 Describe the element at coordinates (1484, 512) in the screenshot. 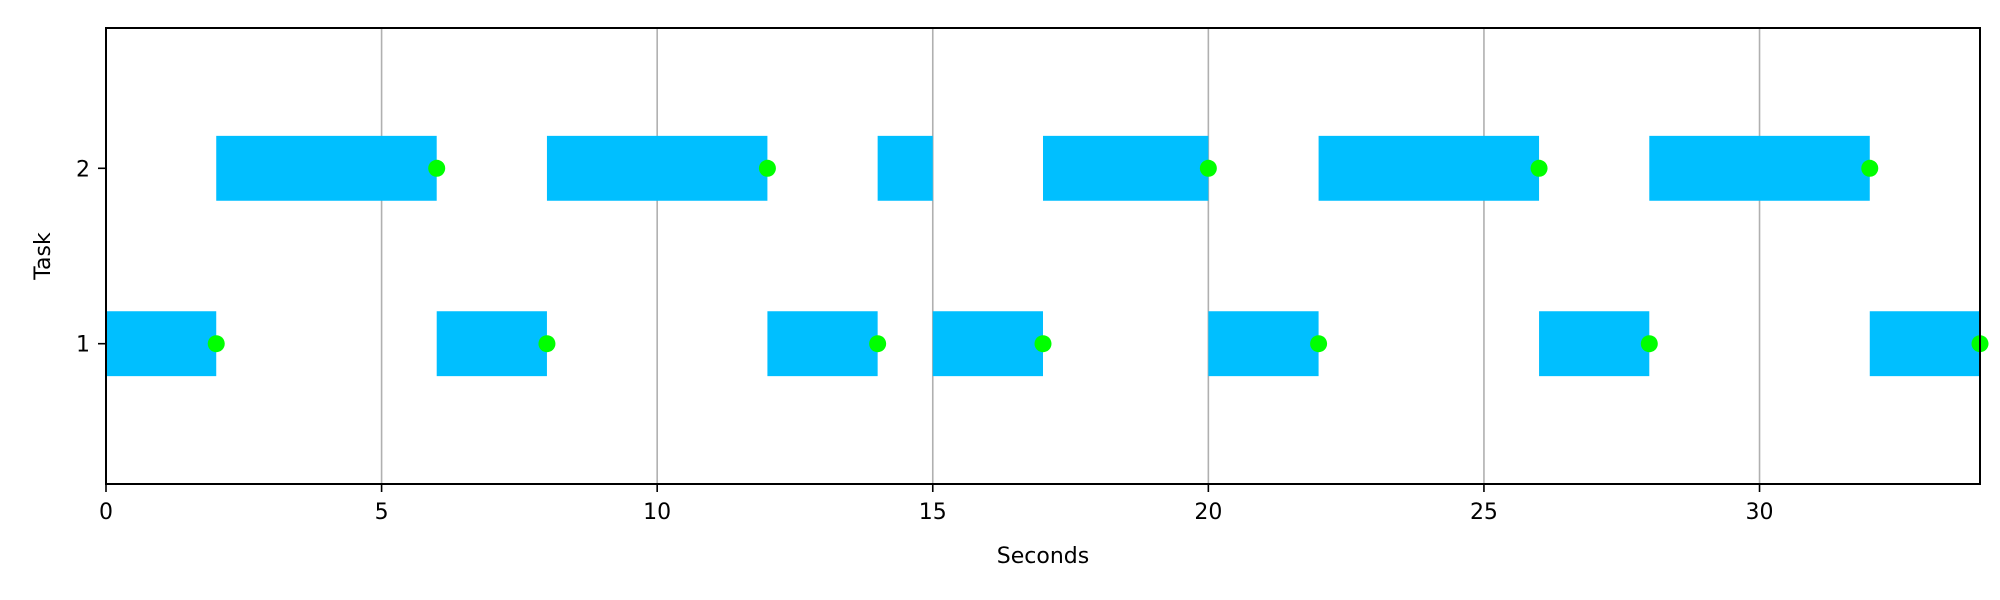

I see `x-tick-label: 25` at that location.